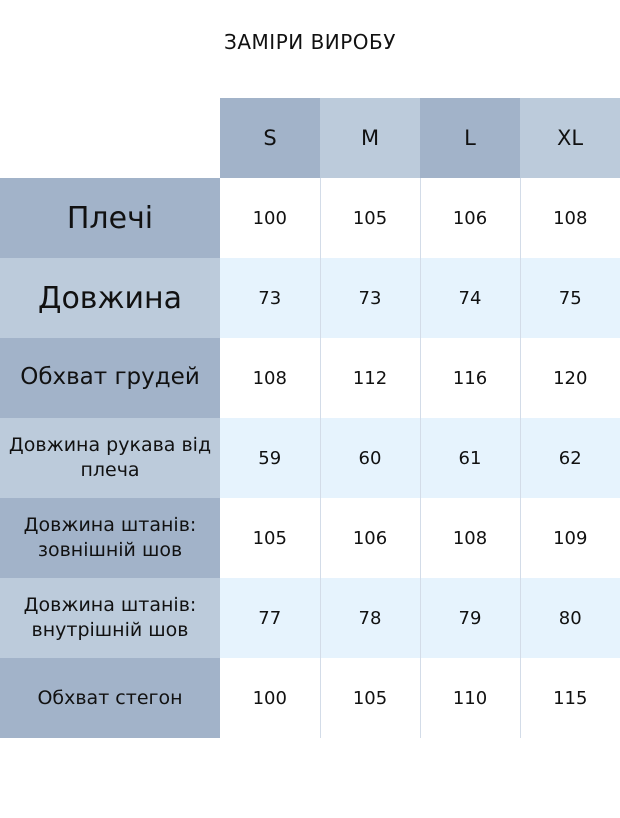 The width and height of the screenshot is (620, 818). Describe the element at coordinates (569, 298) in the screenshot. I see `measurement-value: 75` at that location.